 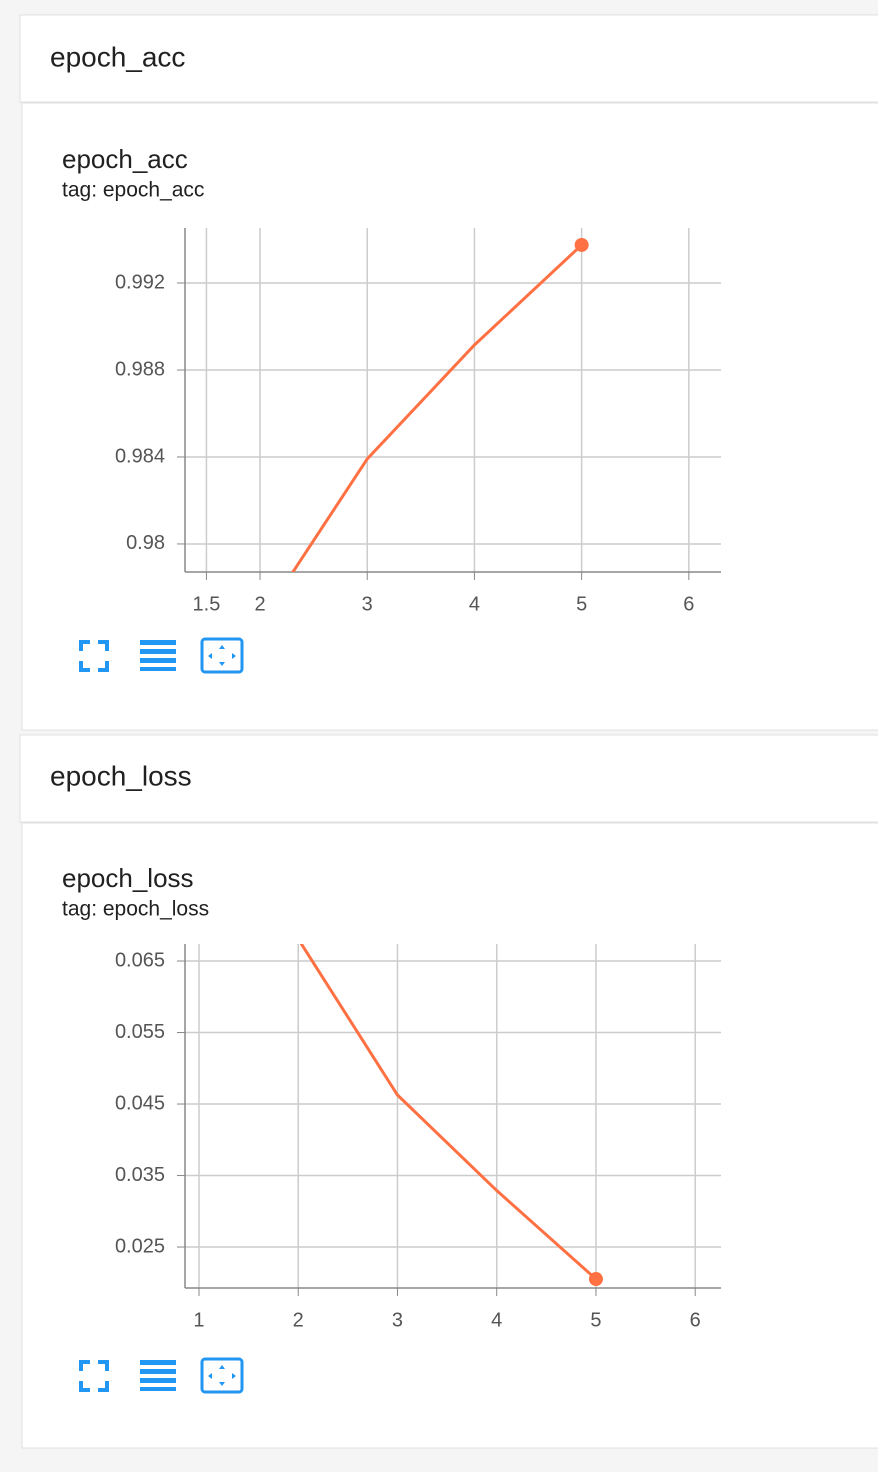 I want to click on y-tick-label: 0.025, so click(x=140, y=1246).